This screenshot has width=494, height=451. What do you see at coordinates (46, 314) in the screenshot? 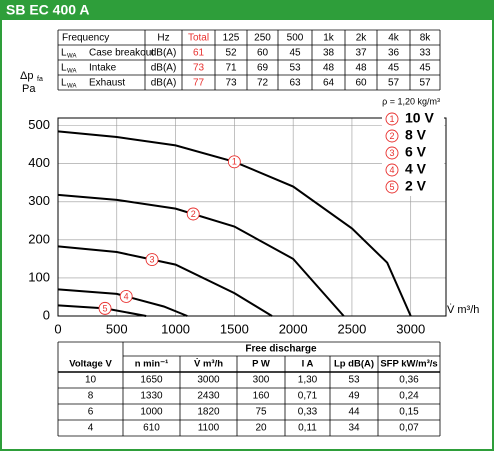
I see `y-tick-label: 0` at bounding box center [46, 314].